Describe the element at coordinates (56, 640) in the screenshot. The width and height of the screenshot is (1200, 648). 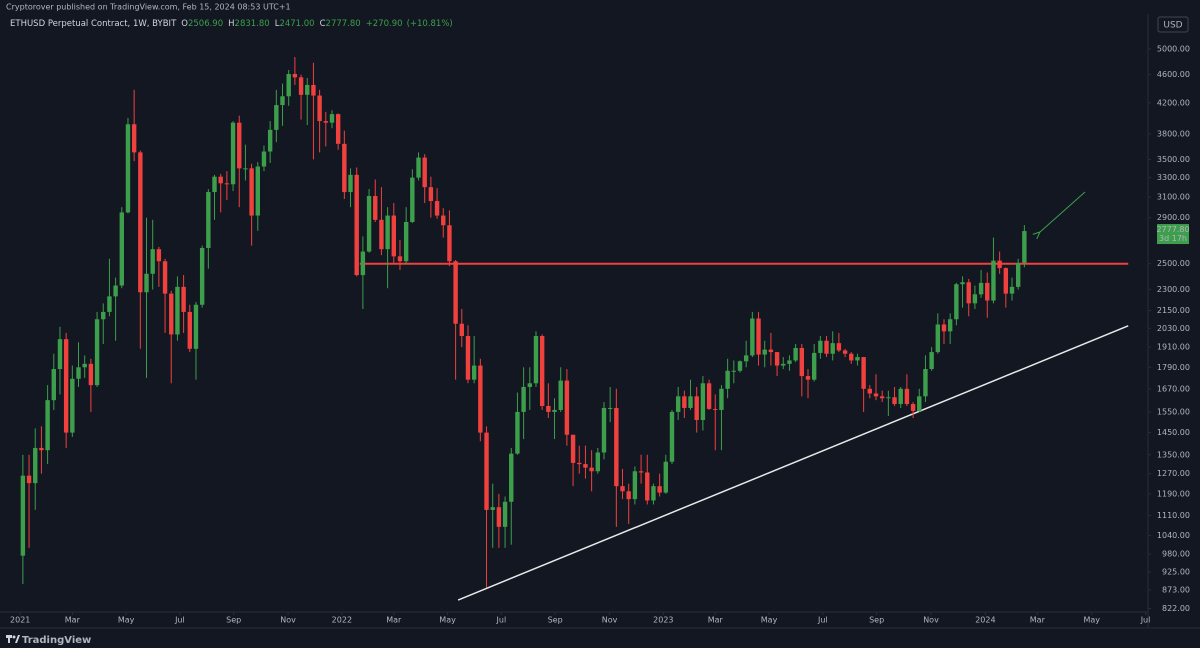
I see `branding: TradingView` at that location.